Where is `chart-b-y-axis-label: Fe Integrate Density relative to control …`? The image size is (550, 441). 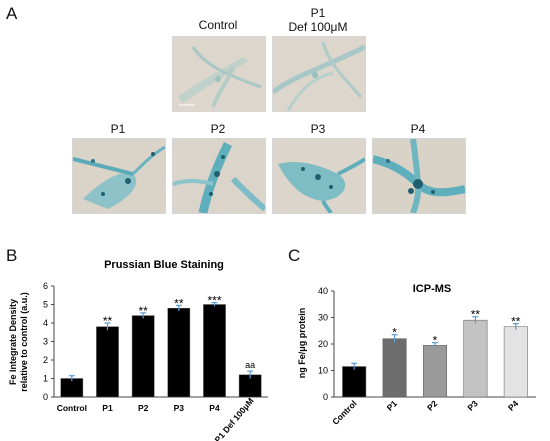 chart-b-y-axis-label: Fe Integrate Density relative to control … is located at coordinates (18, 342).